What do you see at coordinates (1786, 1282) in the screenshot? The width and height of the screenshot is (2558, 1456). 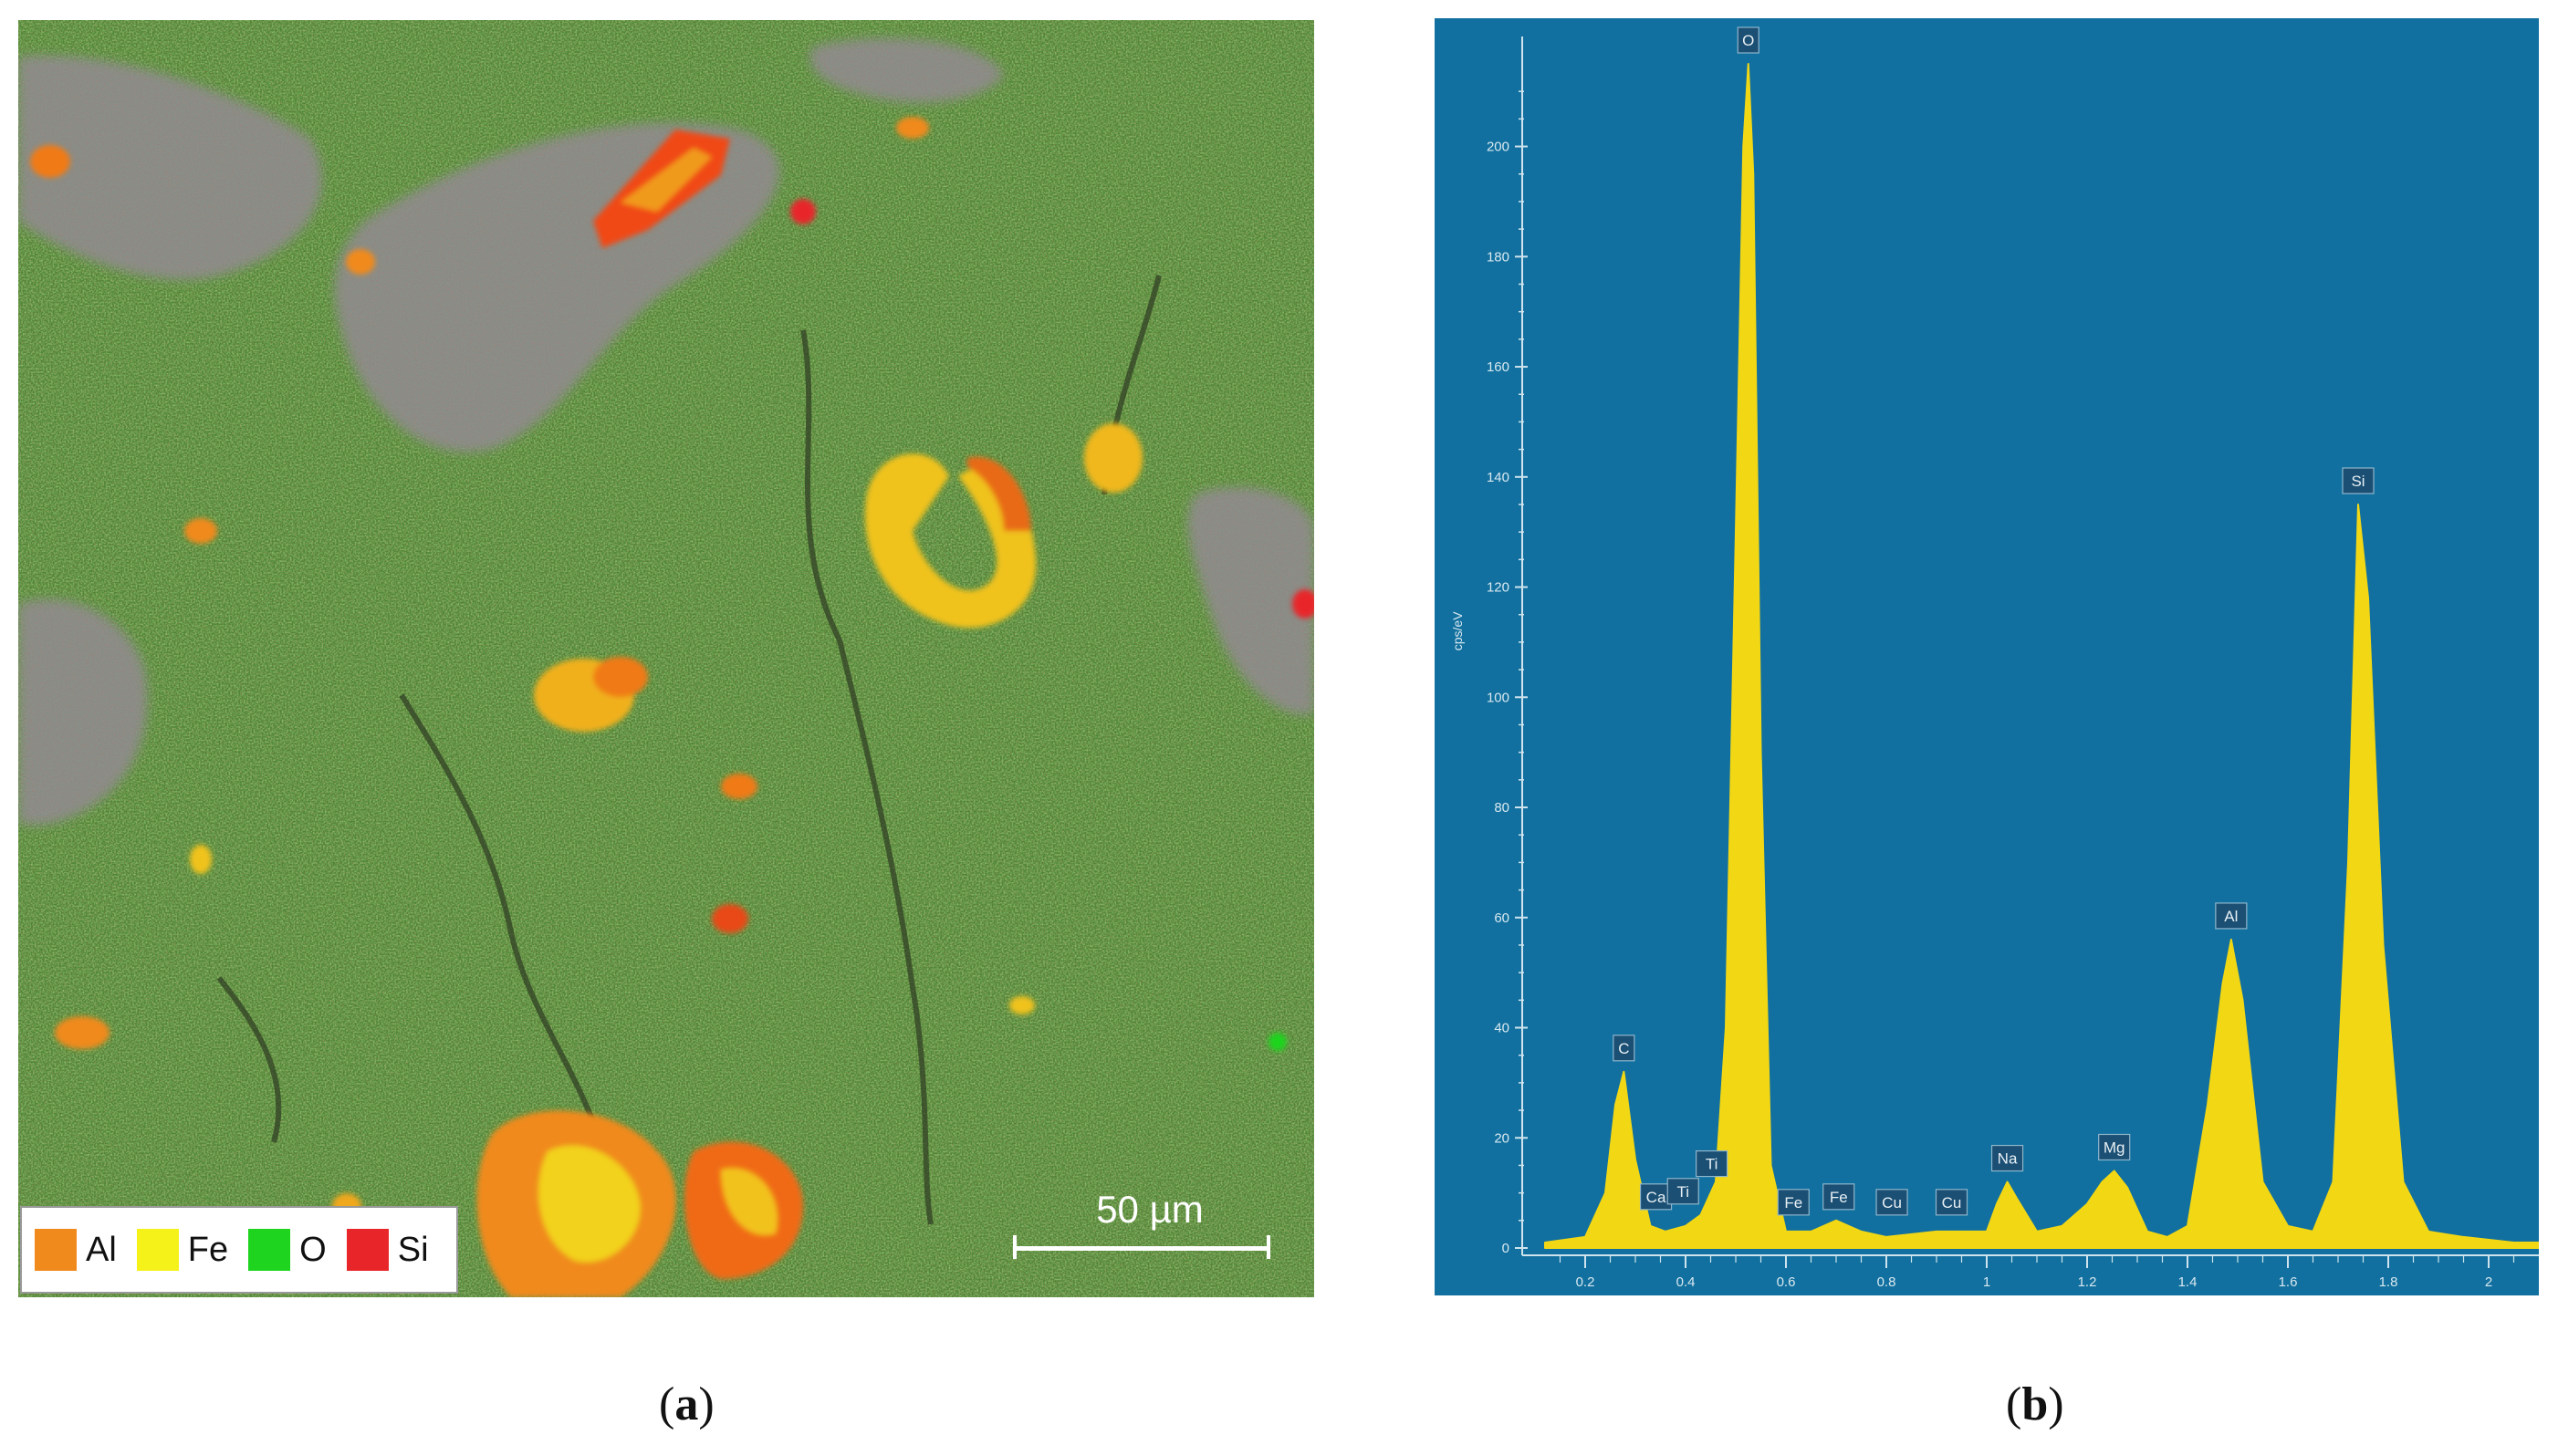 I see `x-tick-label: 0.6` at bounding box center [1786, 1282].